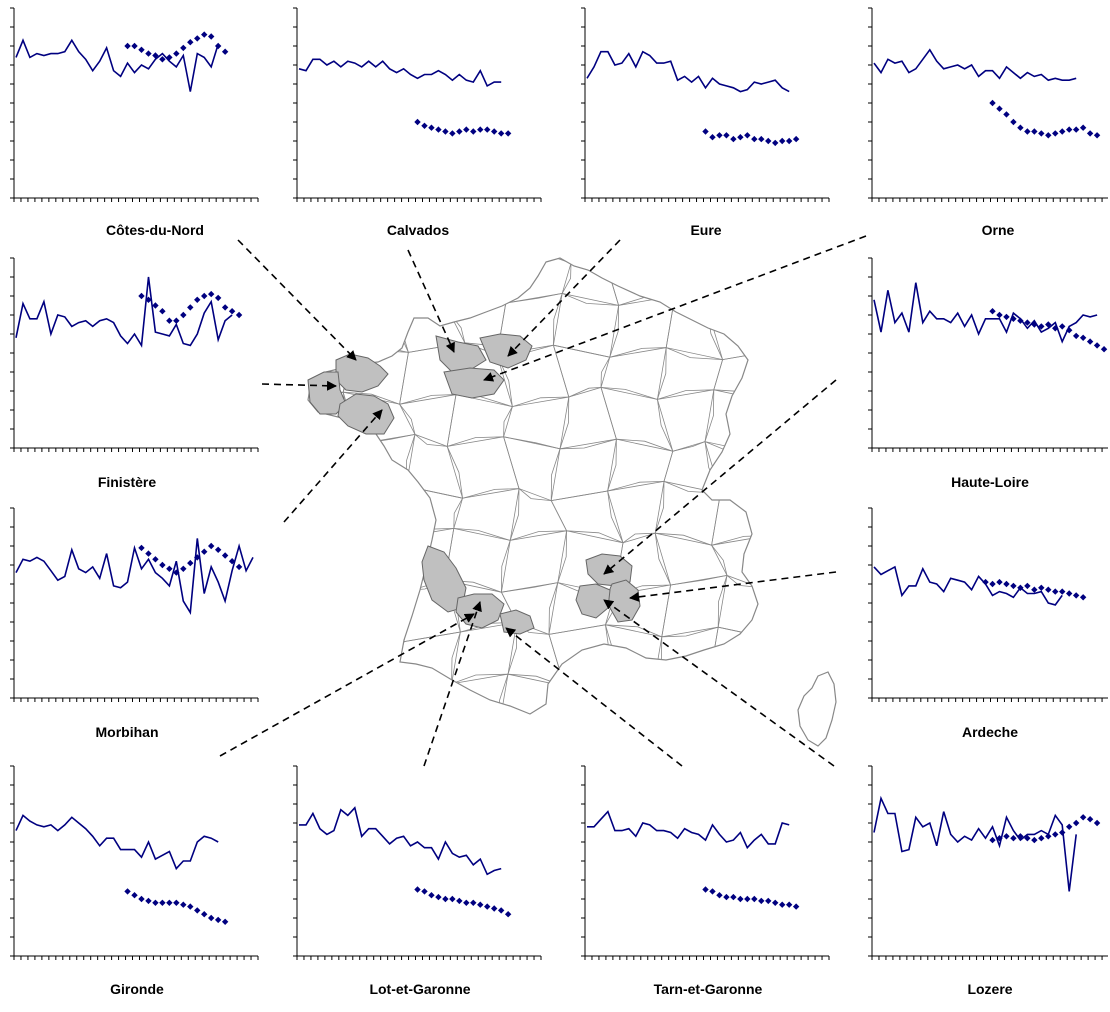  I want to click on chart-panel-eure, so click(705, 104).